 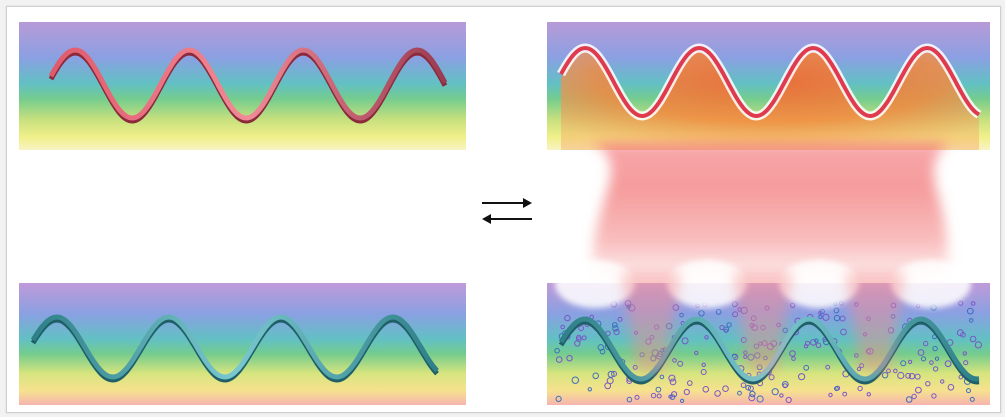 I want to click on equilibrium-arrows-icon, so click(x=507, y=211).